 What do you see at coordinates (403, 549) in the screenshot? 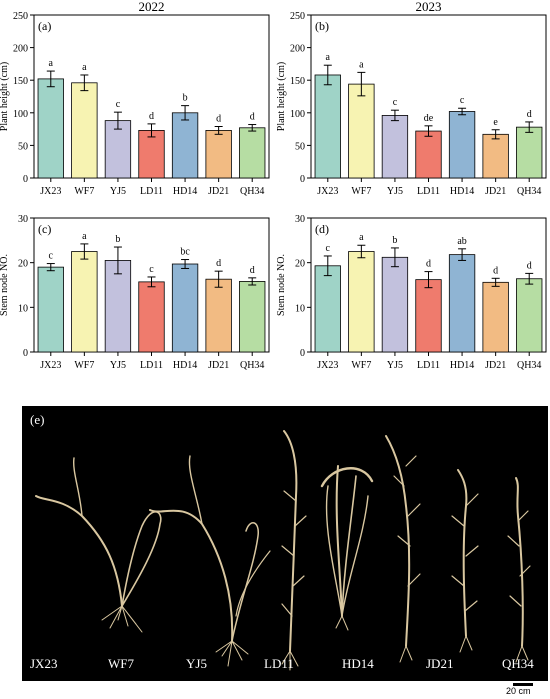
I see `plant-jd21` at bounding box center [403, 549].